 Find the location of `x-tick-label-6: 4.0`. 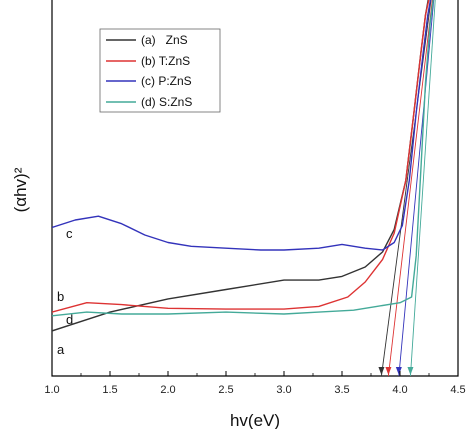

x-tick-label-6: 4.0 is located at coordinates (399, 390).